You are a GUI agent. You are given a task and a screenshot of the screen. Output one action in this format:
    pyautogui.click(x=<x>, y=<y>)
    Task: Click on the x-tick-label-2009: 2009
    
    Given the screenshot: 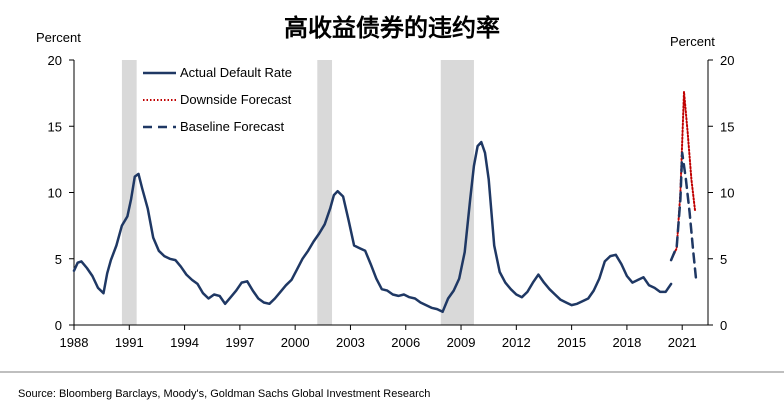 What is the action you would take?
    pyautogui.click(x=461, y=342)
    